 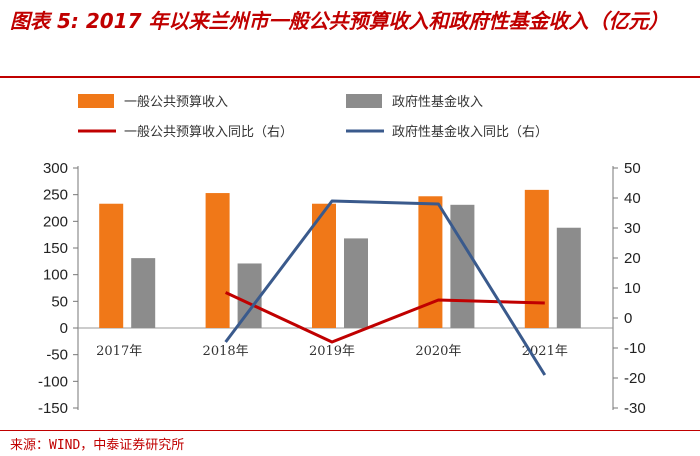 I want to click on y-right-tick-label: 10, so click(x=632, y=288).